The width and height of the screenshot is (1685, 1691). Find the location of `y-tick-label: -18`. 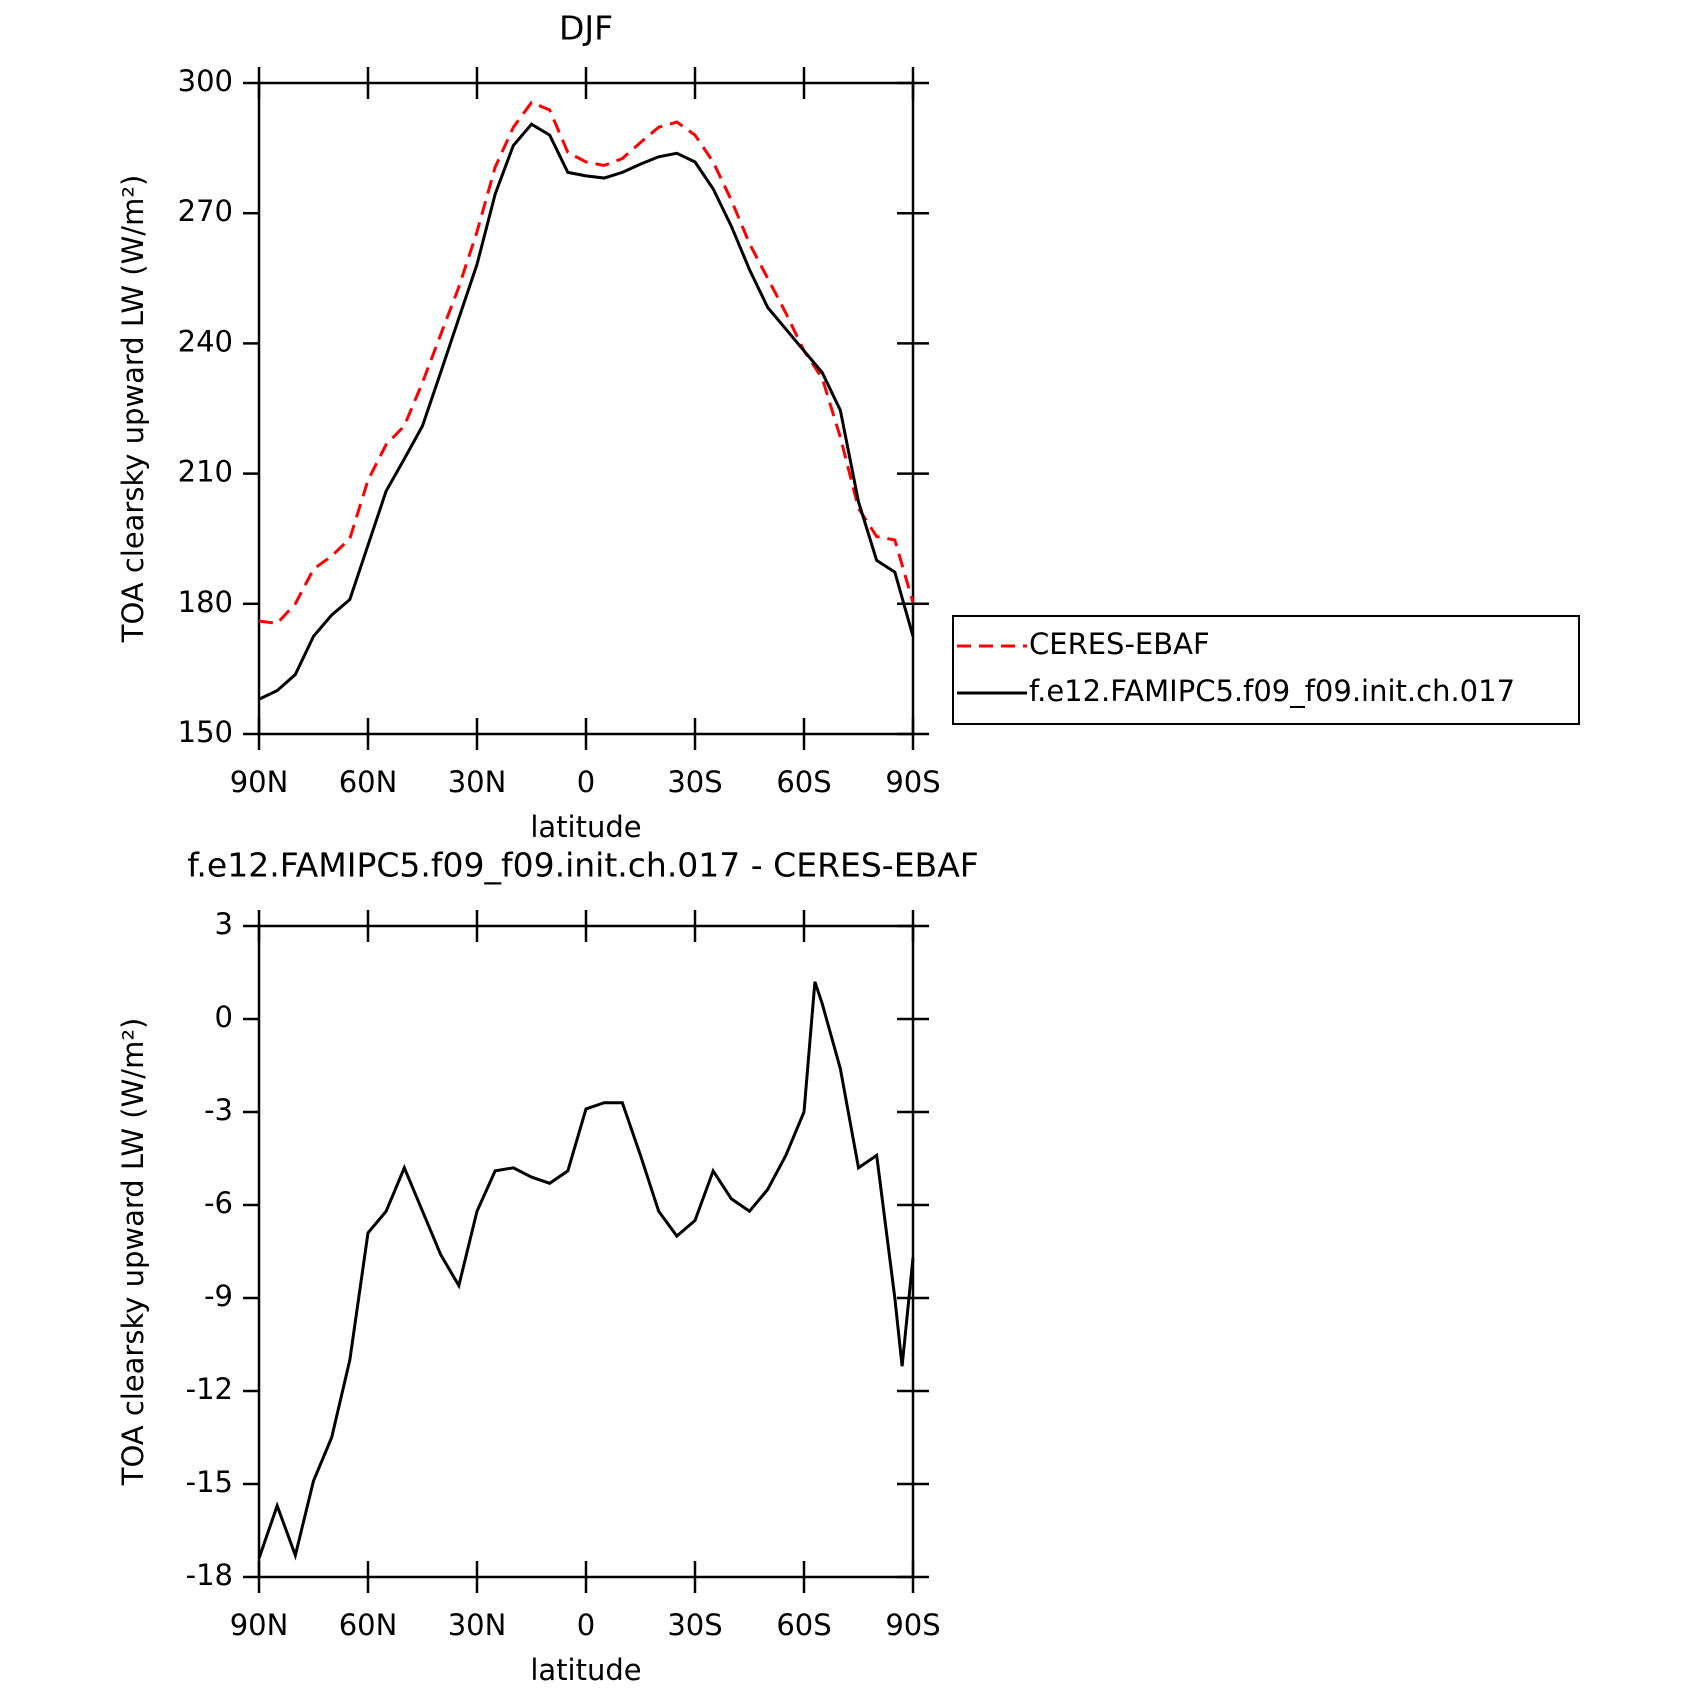

y-tick-label: -18 is located at coordinates (209, 1575).